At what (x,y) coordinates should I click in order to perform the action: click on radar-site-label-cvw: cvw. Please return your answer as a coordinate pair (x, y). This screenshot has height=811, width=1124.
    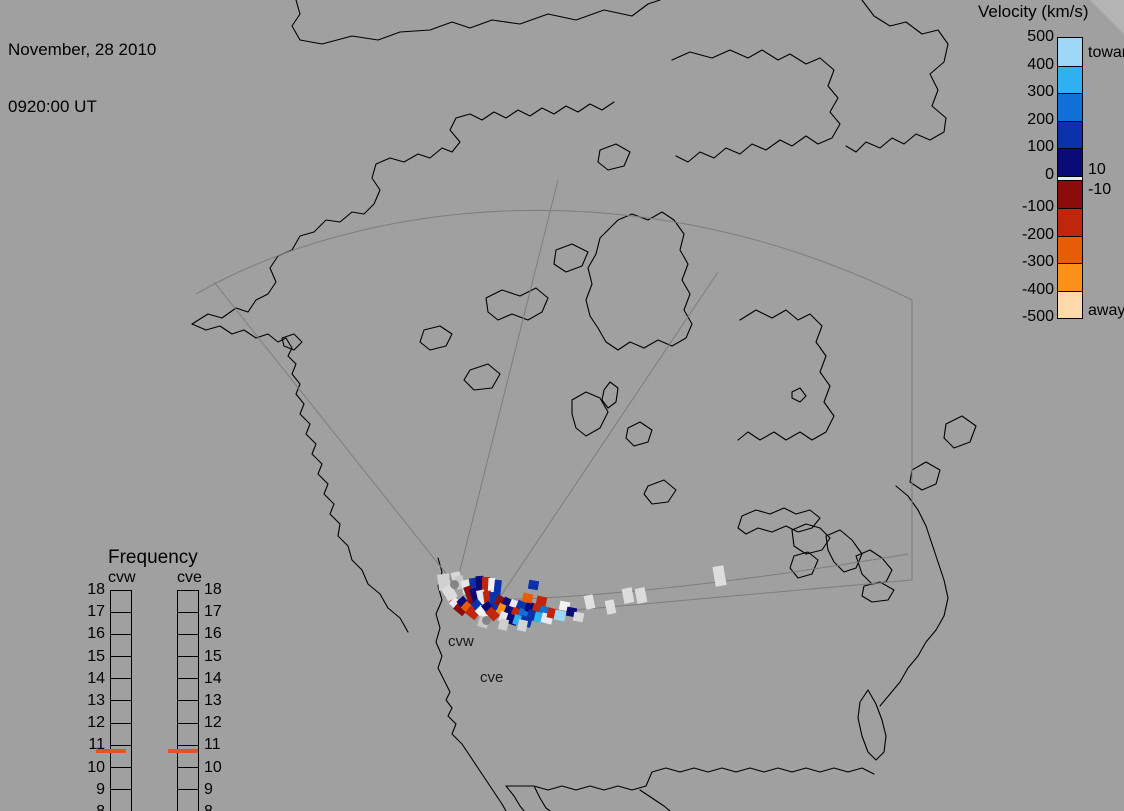
    Looking at the image, I should click on (461, 641).